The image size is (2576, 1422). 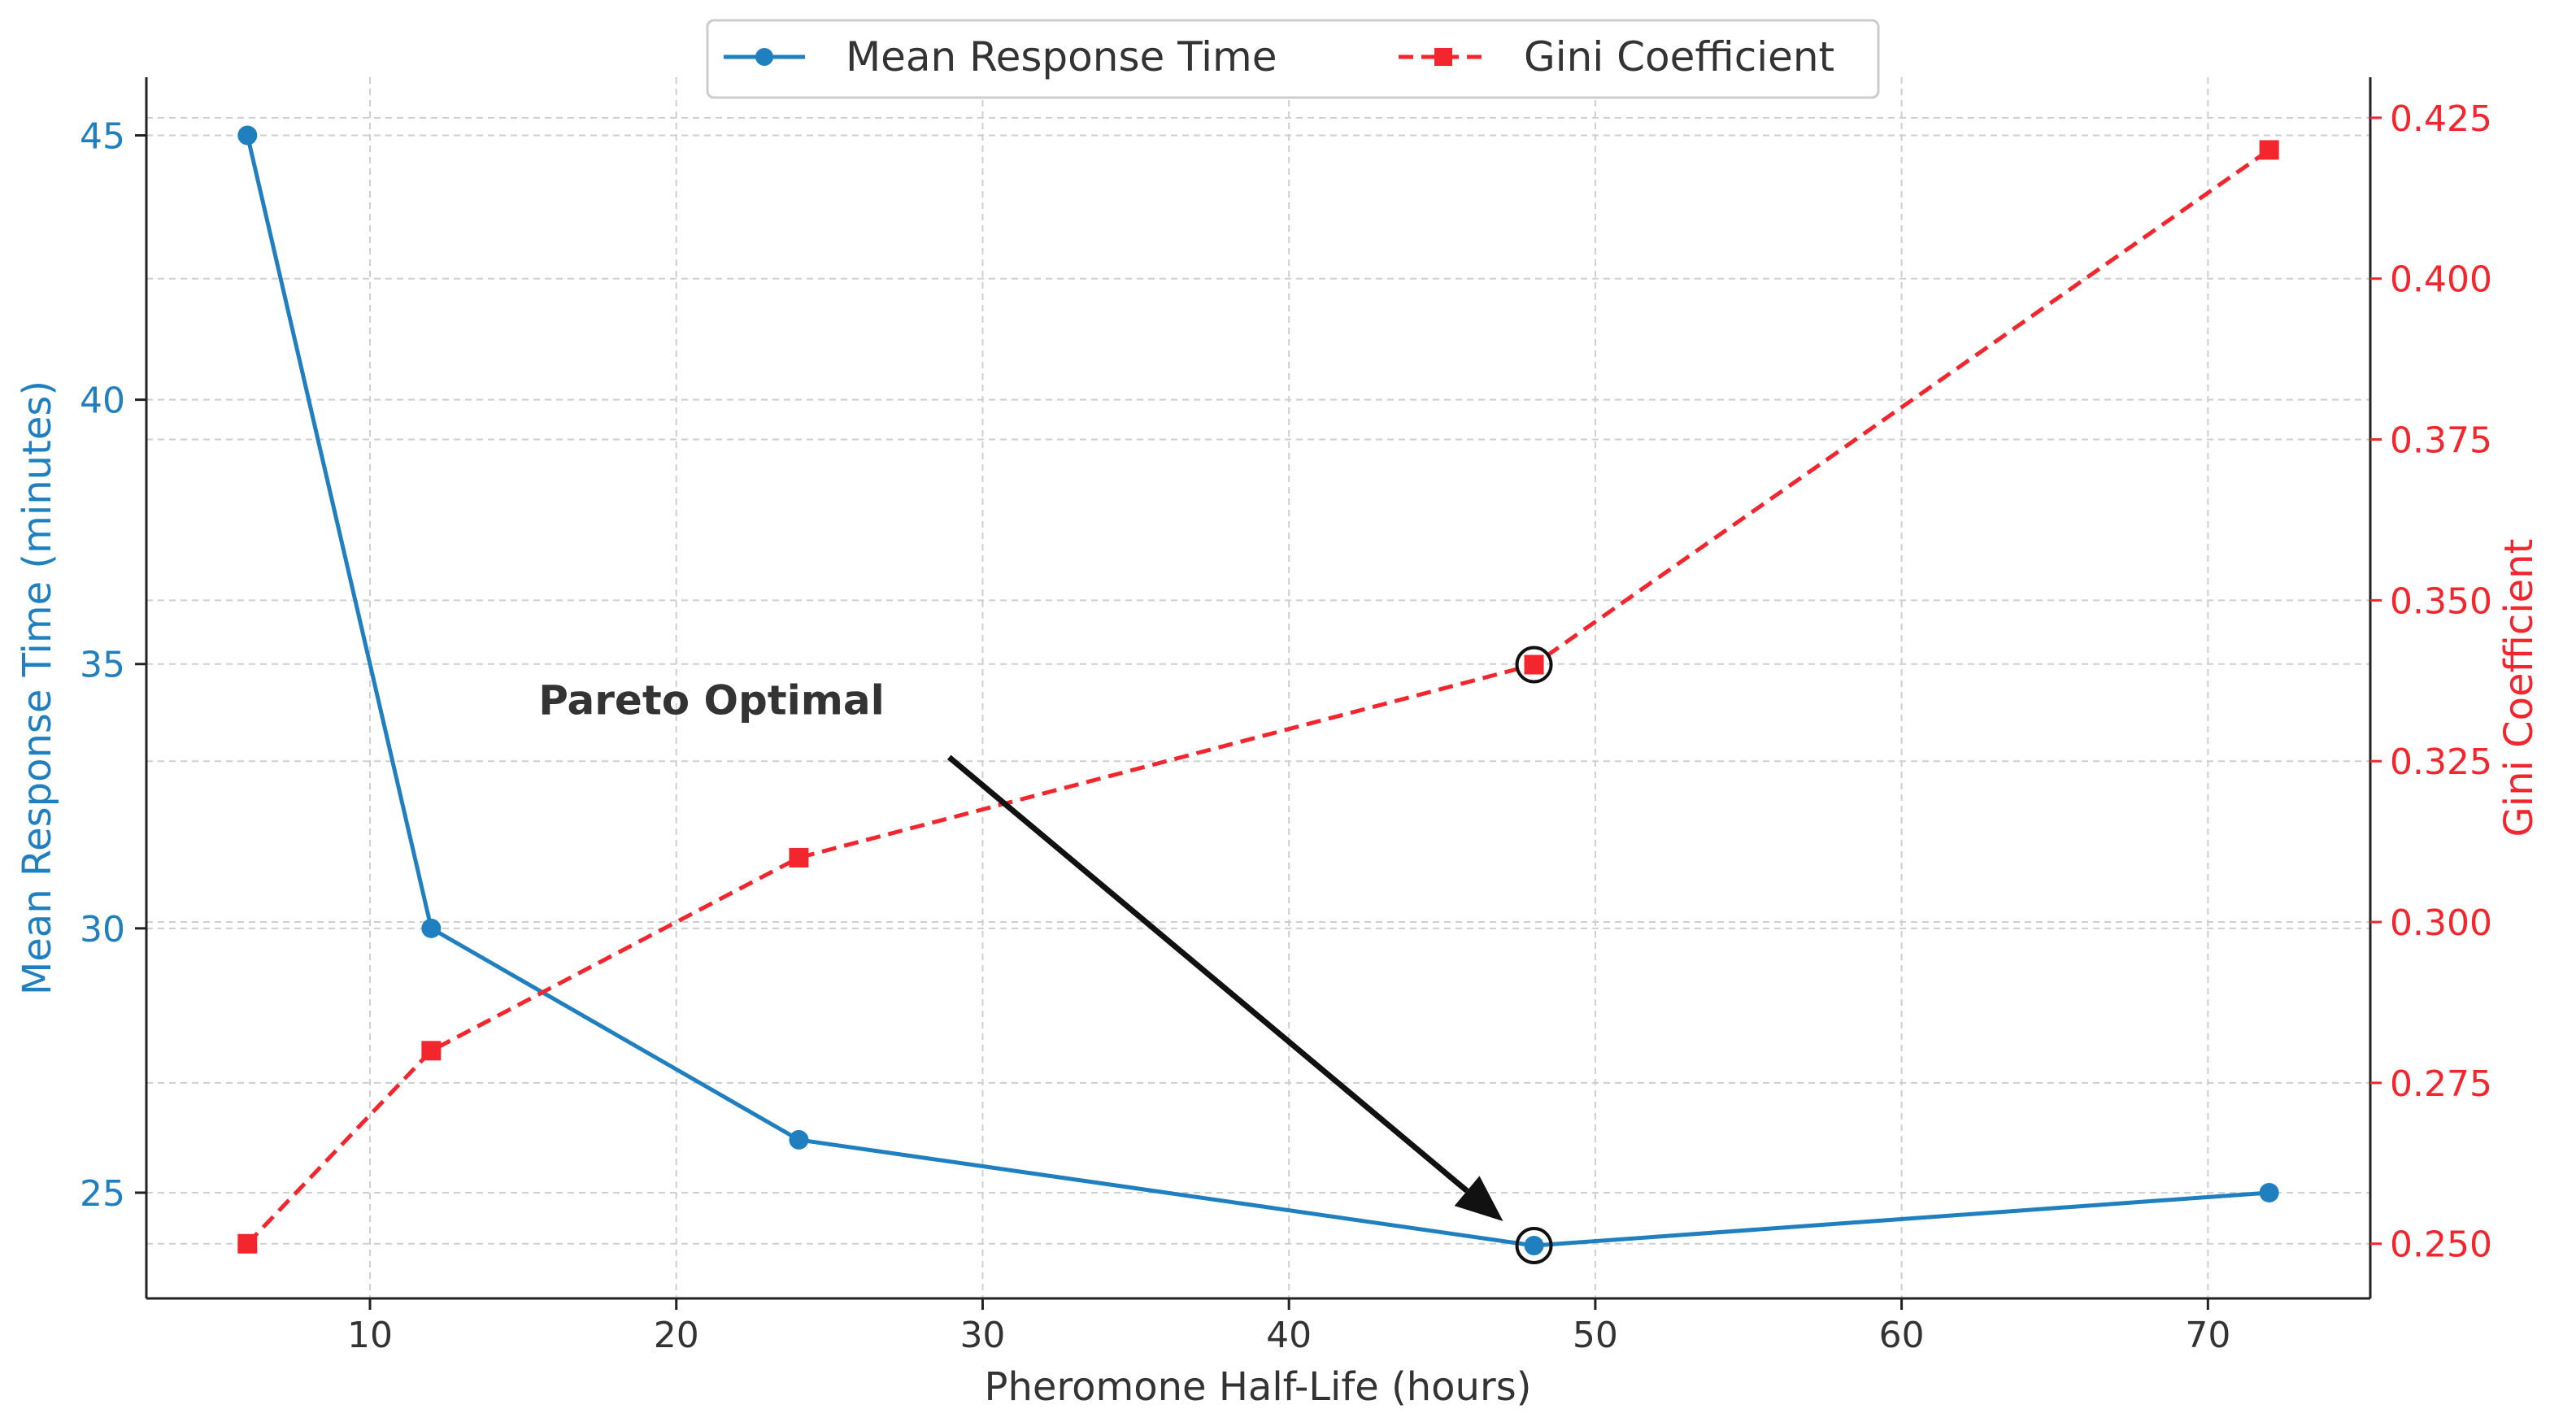 What do you see at coordinates (2441, 441) in the screenshot?
I see `y-right-tick-label: 0.375` at bounding box center [2441, 441].